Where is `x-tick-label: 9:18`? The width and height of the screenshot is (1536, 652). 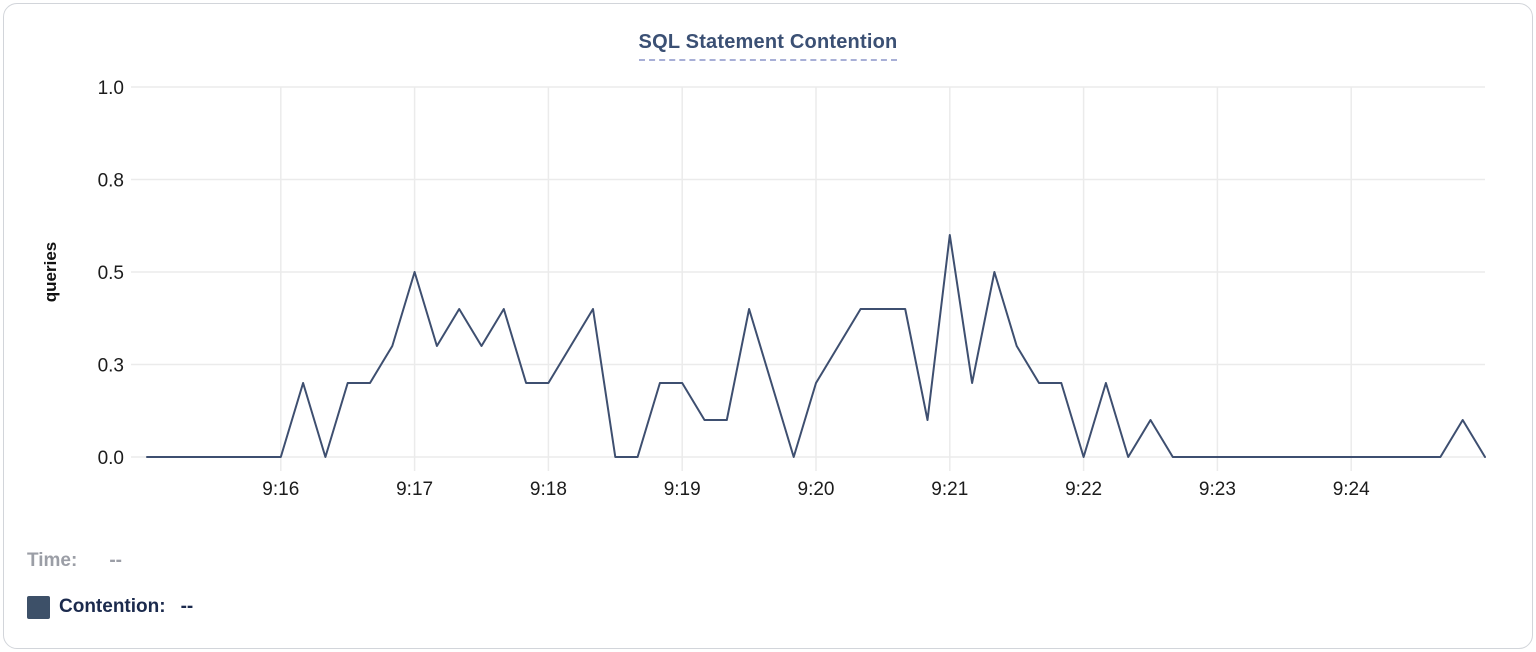
x-tick-label: 9:18 is located at coordinates (548, 489).